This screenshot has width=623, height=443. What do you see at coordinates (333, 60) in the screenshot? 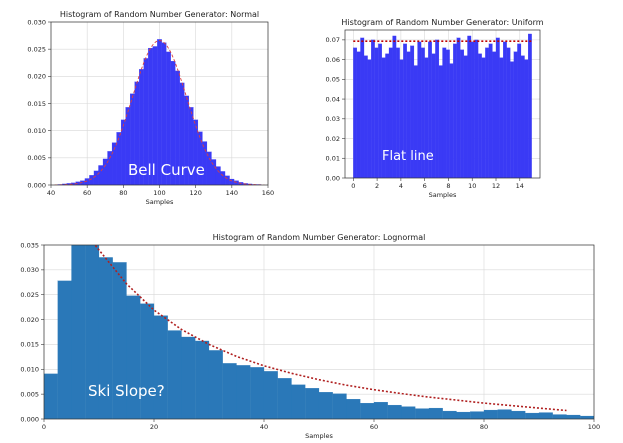
I see `y-tick-label: 0.06` at bounding box center [333, 60].